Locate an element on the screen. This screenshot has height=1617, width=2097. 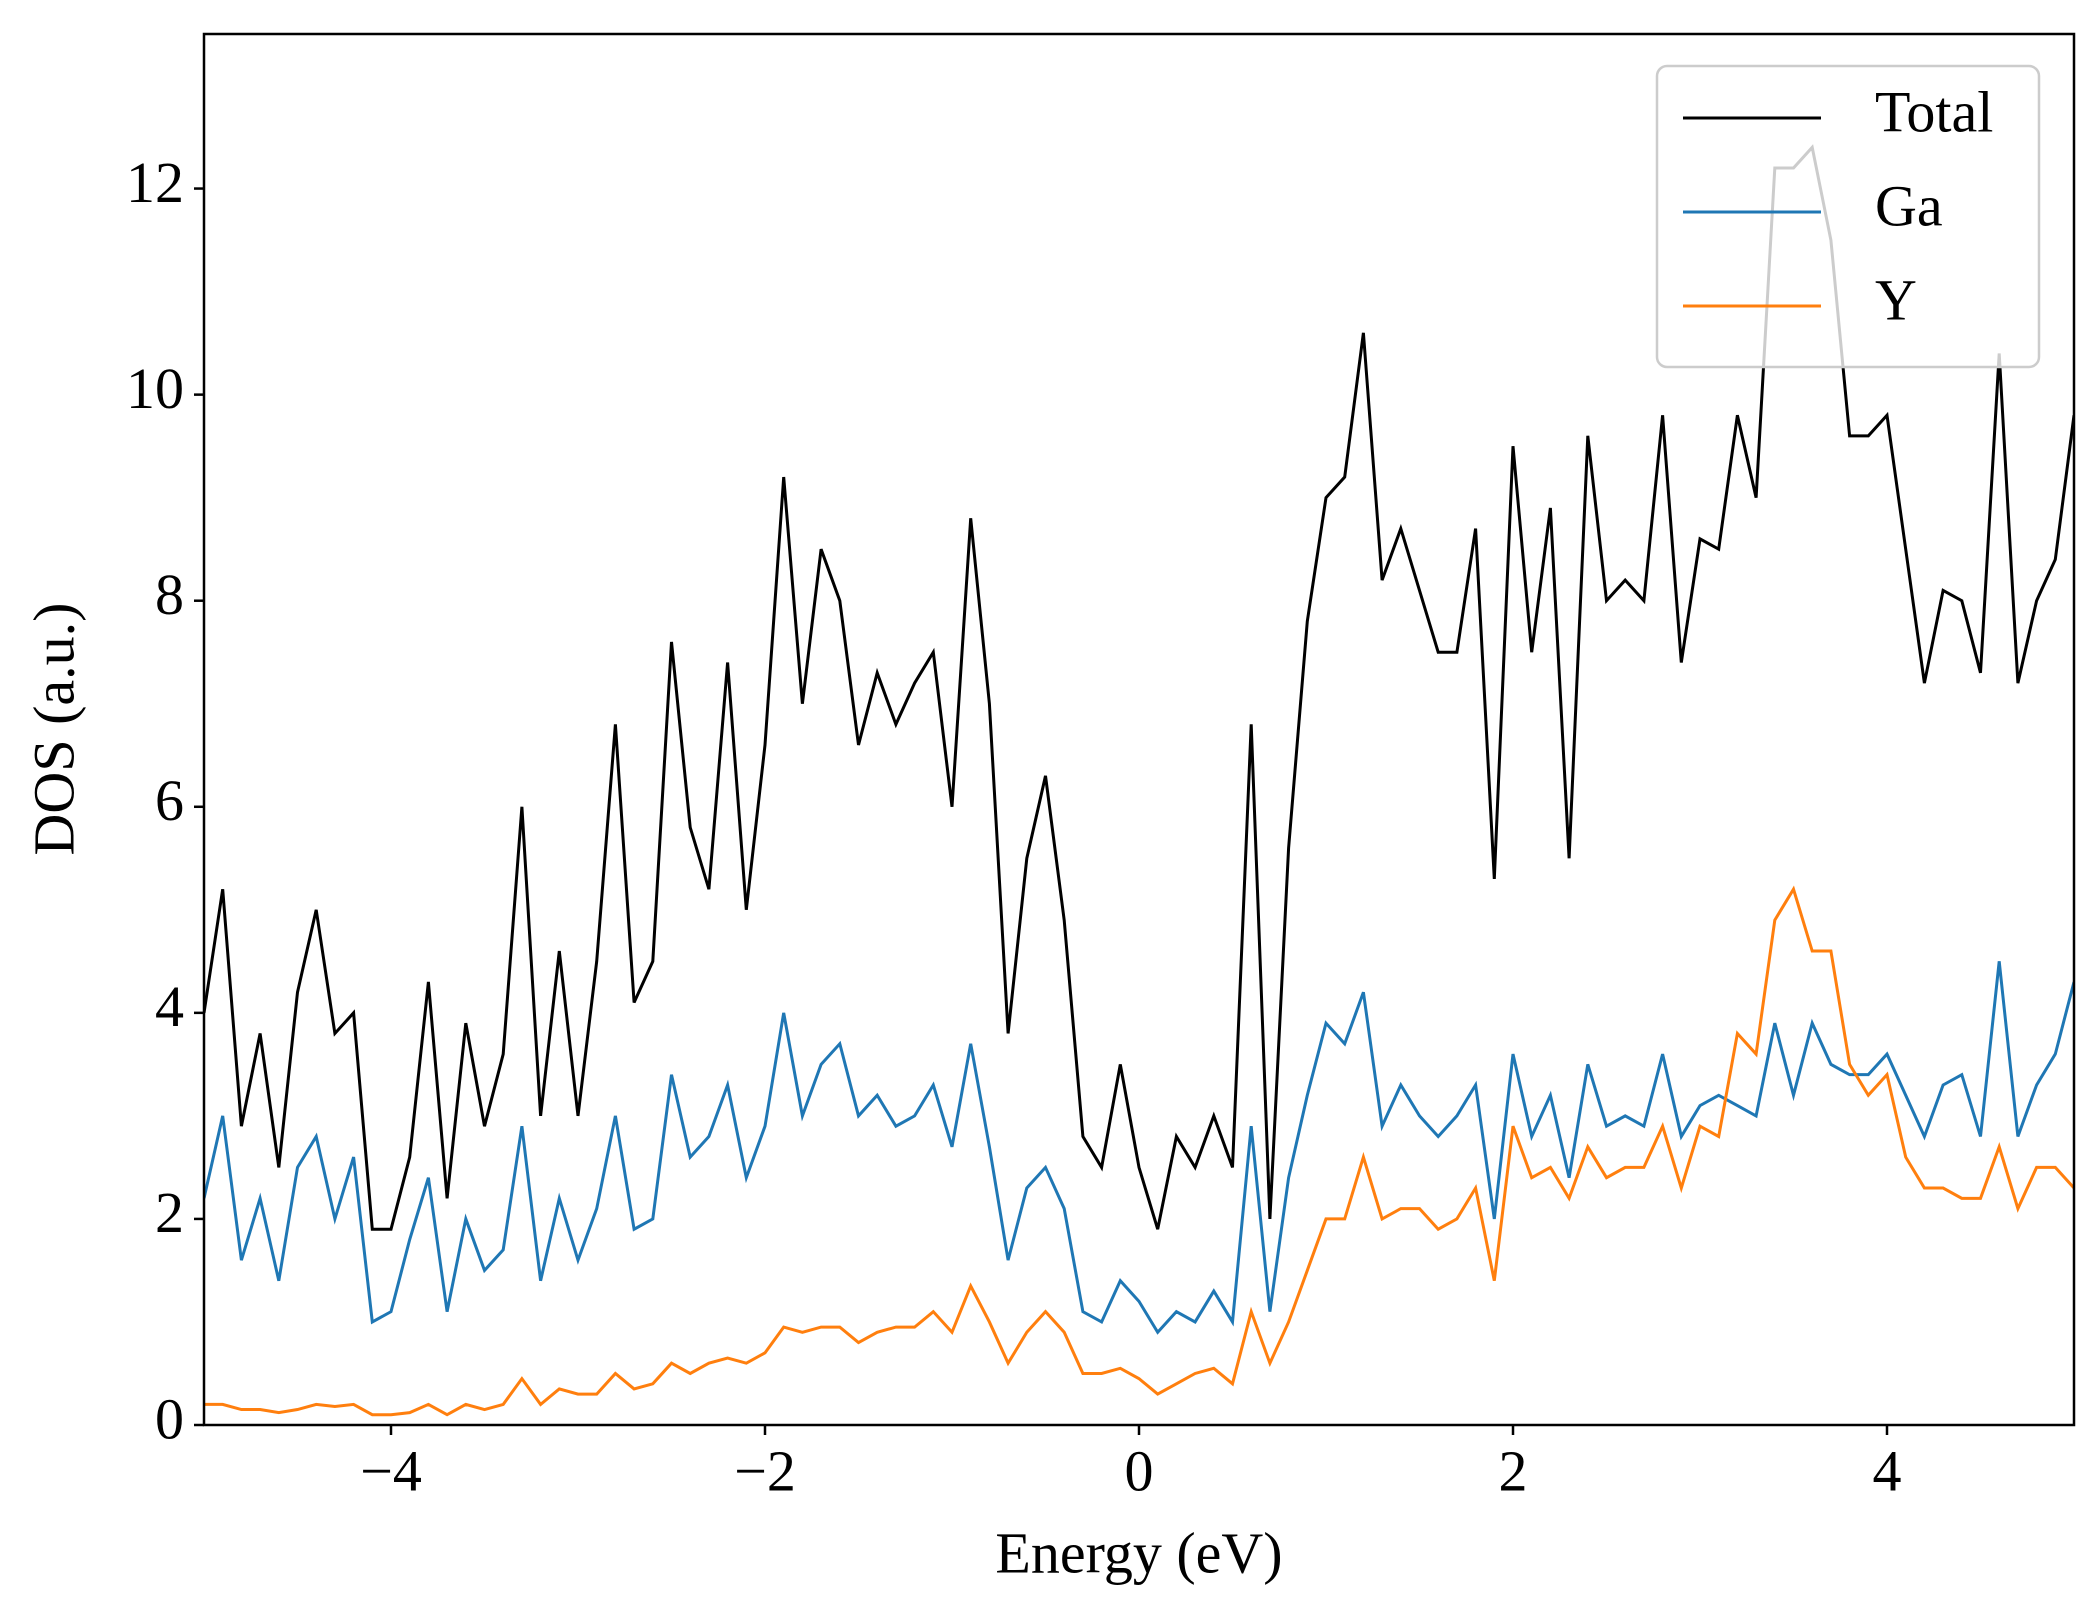
x-tick-label: −2 is located at coordinates (765, 1470).